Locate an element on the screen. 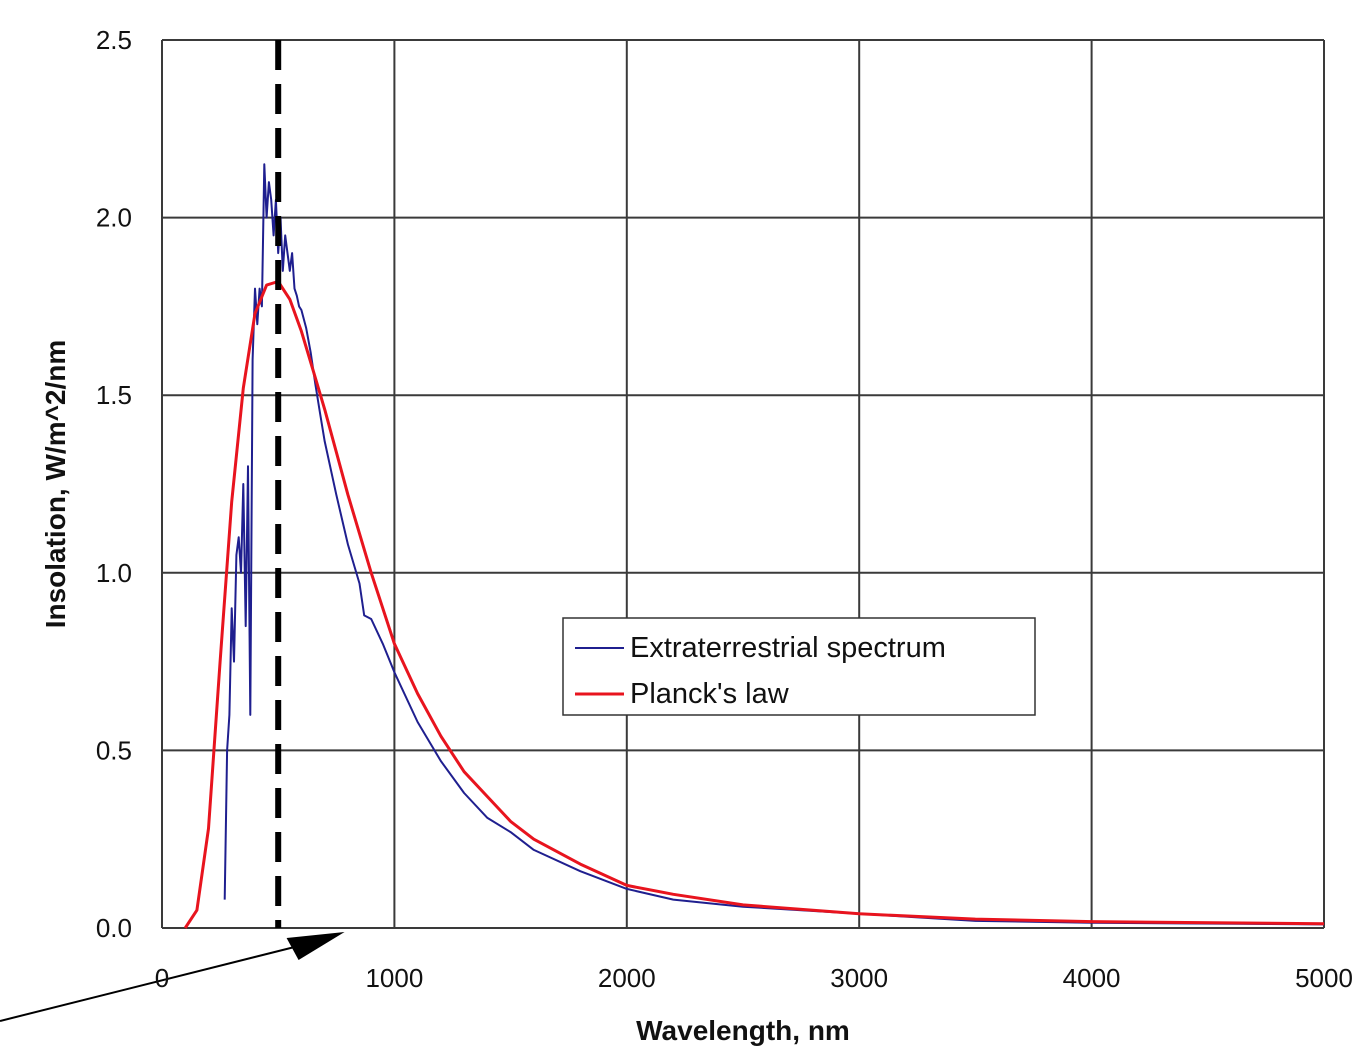 The image size is (1364, 1051). y-tick-label: 1.0 is located at coordinates (114, 573).